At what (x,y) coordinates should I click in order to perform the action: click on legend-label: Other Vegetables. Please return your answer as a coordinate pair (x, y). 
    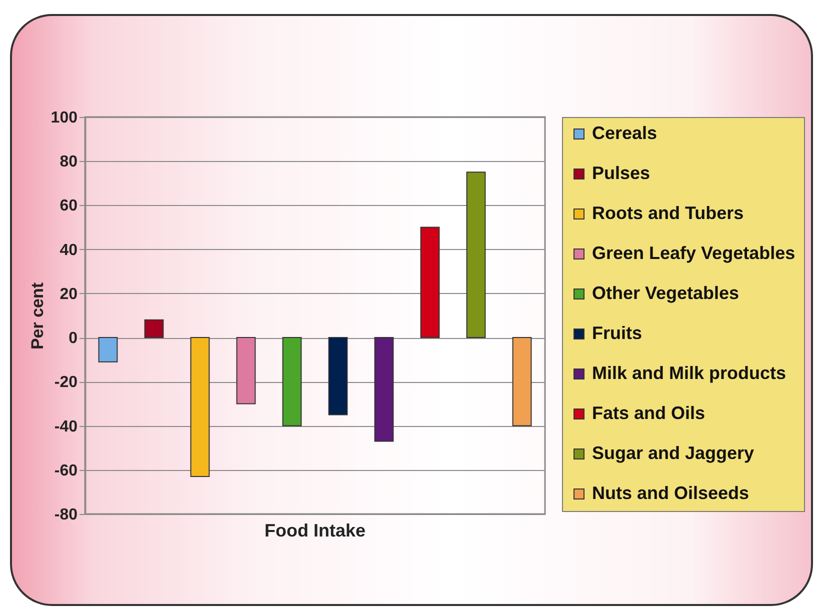
    Looking at the image, I should click on (666, 293).